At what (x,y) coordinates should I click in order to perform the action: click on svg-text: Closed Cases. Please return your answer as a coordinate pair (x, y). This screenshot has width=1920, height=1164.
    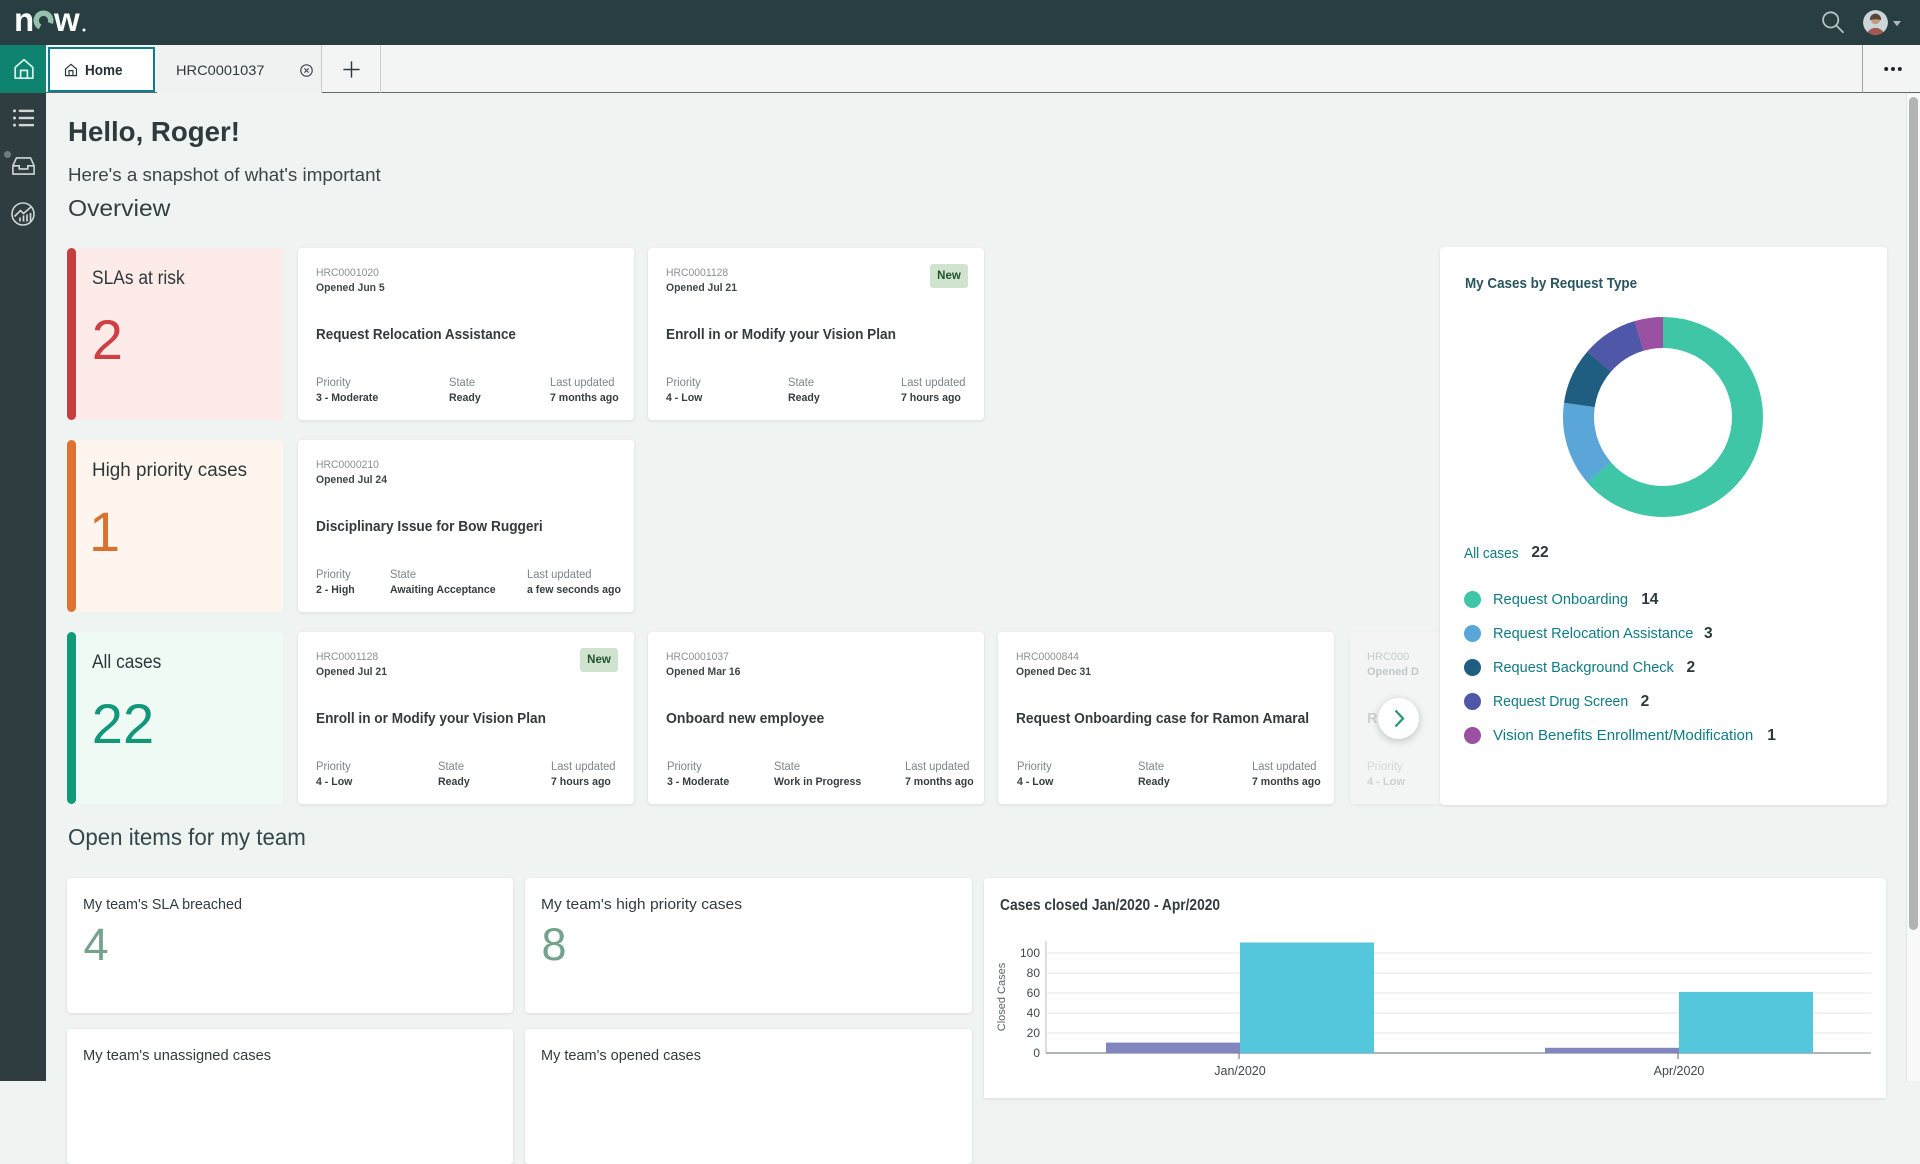
    Looking at the image, I should click on (1002, 996).